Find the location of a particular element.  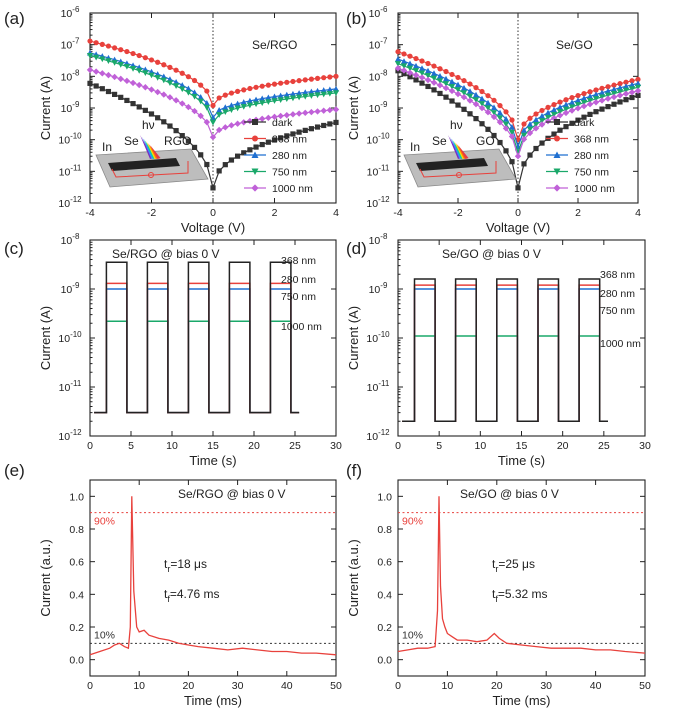

condition-label: Se/GO @ bias 0 V is located at coordinates (491, 254).